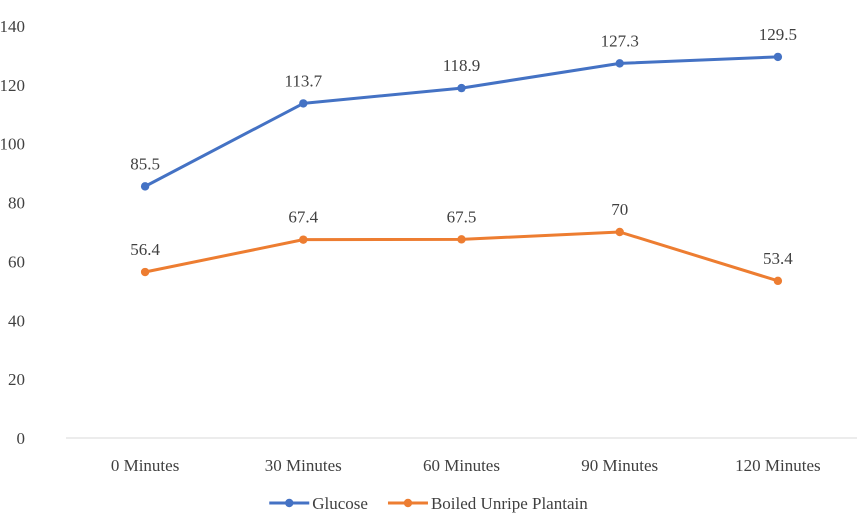  What do you see at coordinates (145, 465) in the screenshot?
I see `x-tick-label: 0 Minutes` at bounding box center [145, 465].